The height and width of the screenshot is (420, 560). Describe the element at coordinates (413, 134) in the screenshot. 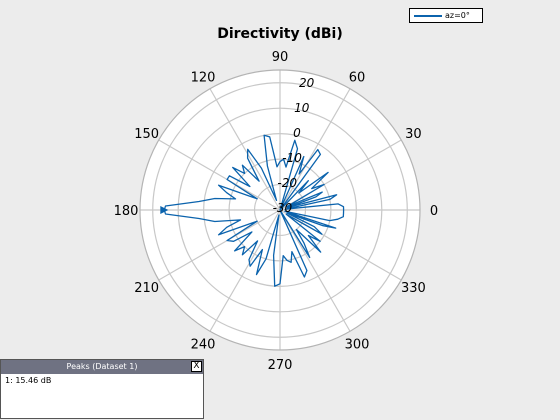

I see `angle-tick-label: 30` at that location.